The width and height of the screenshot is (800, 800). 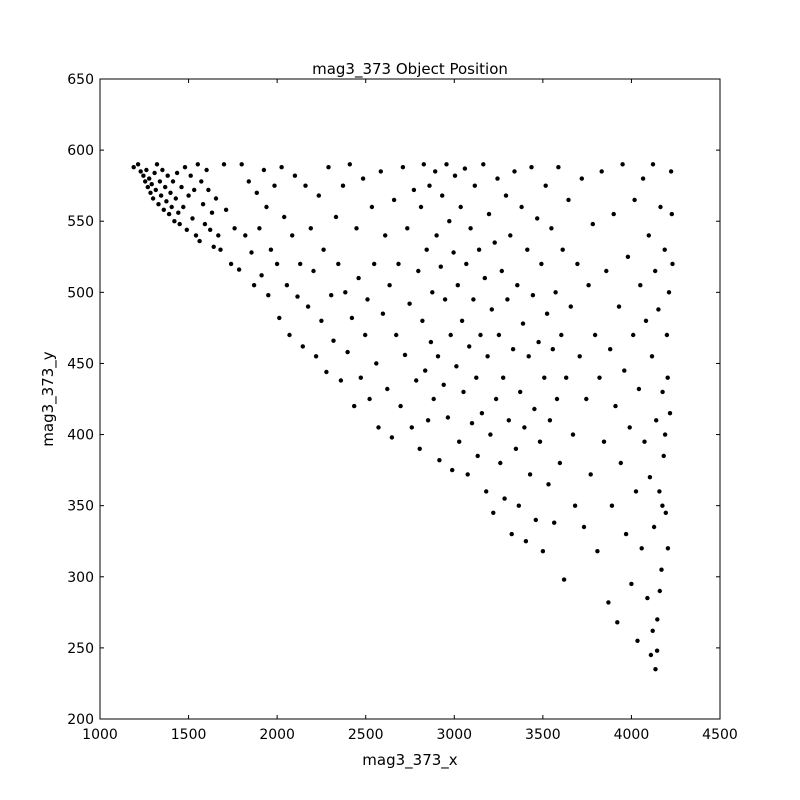 I want to click on y-tick-label: 200, so click(x=80, y=720).